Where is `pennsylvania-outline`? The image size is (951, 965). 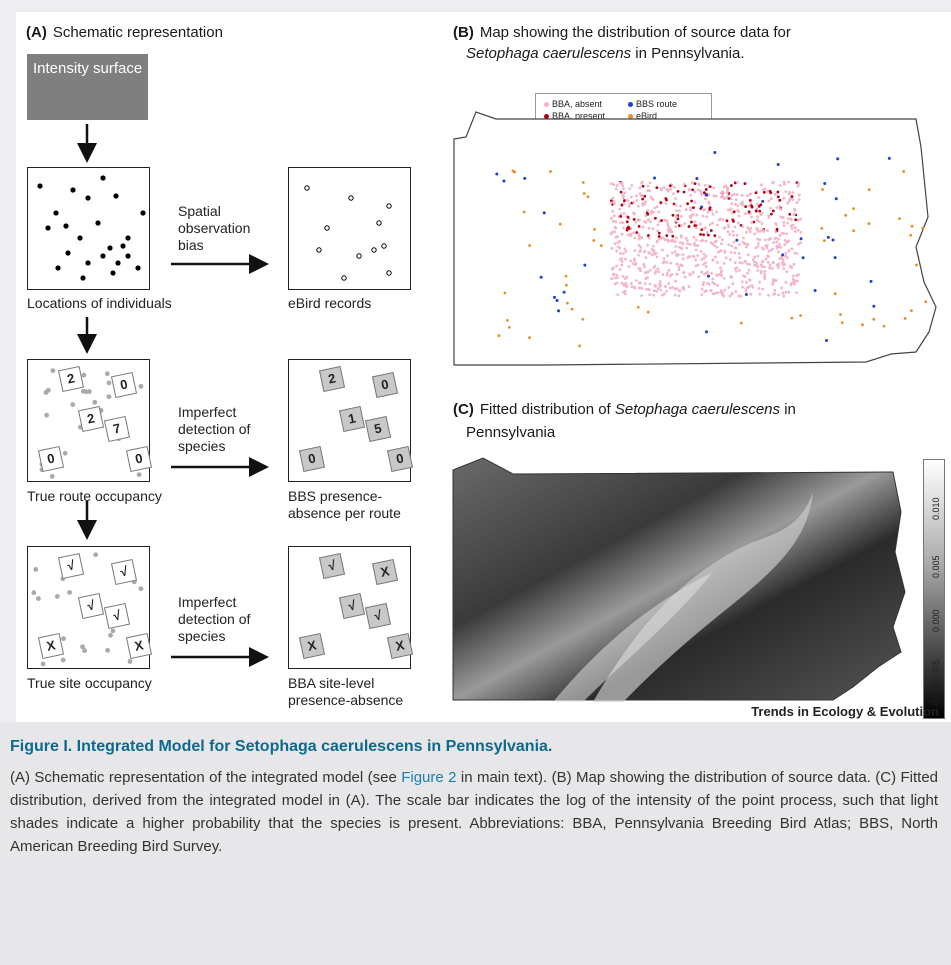
pennsylvania-outline is located at coordinates (695, 238).